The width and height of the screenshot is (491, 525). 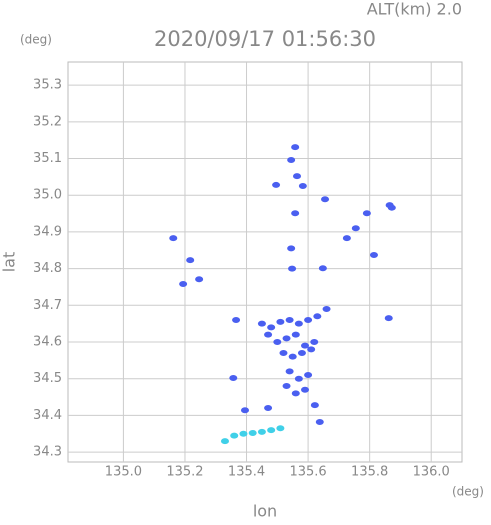 What do you see at coordinates (47, 158) in the screenshot?
I see `y-tick-label: 35.1` at bounding box center [47, 158].